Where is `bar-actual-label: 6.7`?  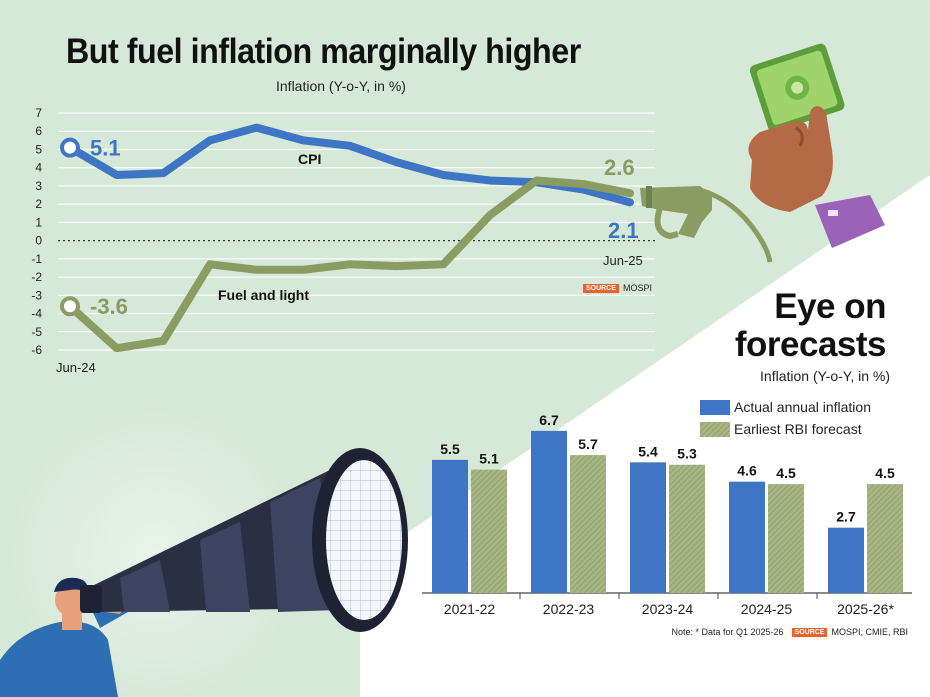 bar-actual-label: 6.7 is located at coordinates (549, 420).